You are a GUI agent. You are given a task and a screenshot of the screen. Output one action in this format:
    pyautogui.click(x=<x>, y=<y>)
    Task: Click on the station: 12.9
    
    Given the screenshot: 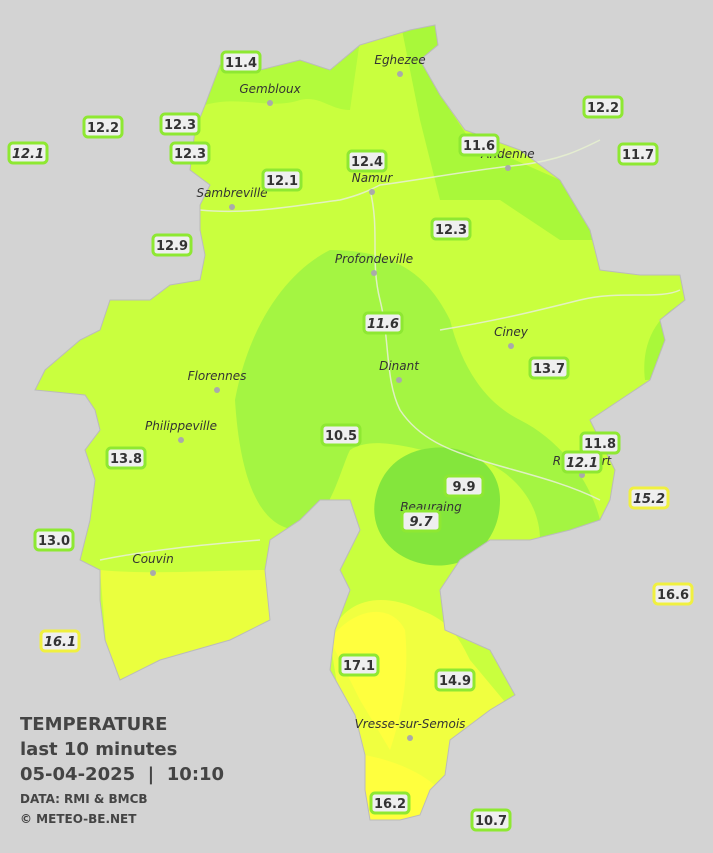 What is the action you would take?
    pyautogui.click(x=172, y=245)
    